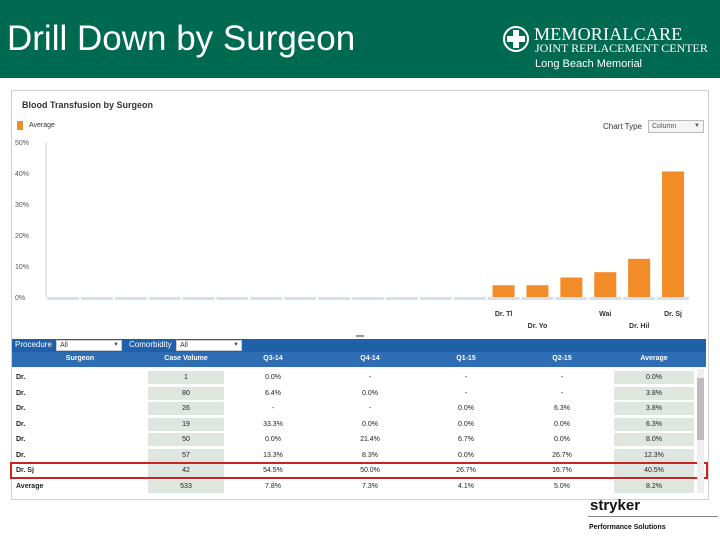 The width and height of the screenshot is (720, 540). I want to click on surgeon-name-cell: Dr. Sj, so click(25, 470).